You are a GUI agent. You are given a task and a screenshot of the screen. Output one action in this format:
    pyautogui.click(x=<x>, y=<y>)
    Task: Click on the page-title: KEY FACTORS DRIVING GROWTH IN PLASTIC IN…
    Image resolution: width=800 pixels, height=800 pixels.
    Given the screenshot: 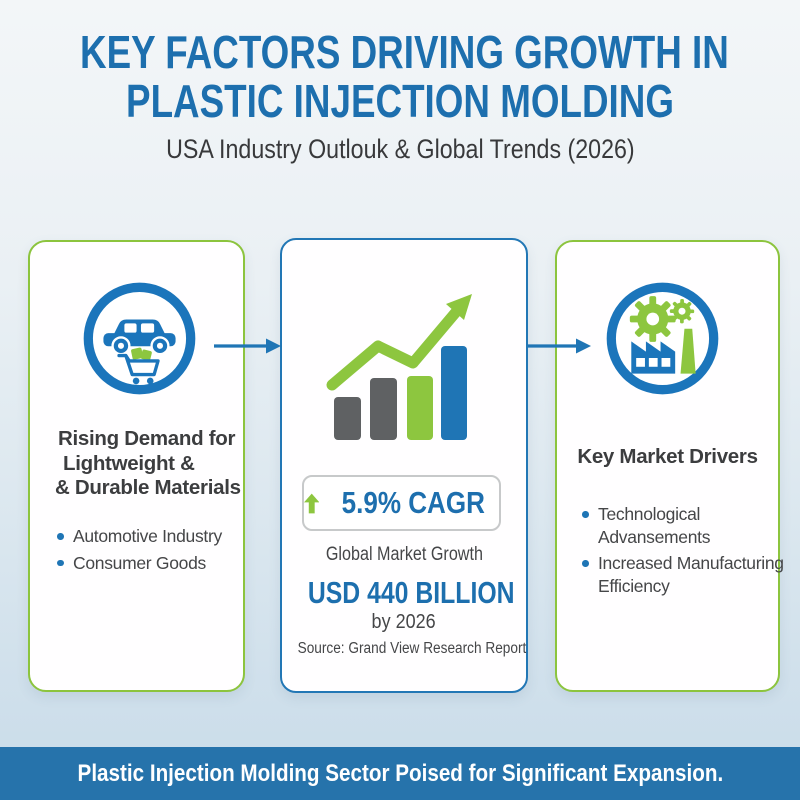 What is the action you would take?
    pyautogui.click(x=400, y=77)
    